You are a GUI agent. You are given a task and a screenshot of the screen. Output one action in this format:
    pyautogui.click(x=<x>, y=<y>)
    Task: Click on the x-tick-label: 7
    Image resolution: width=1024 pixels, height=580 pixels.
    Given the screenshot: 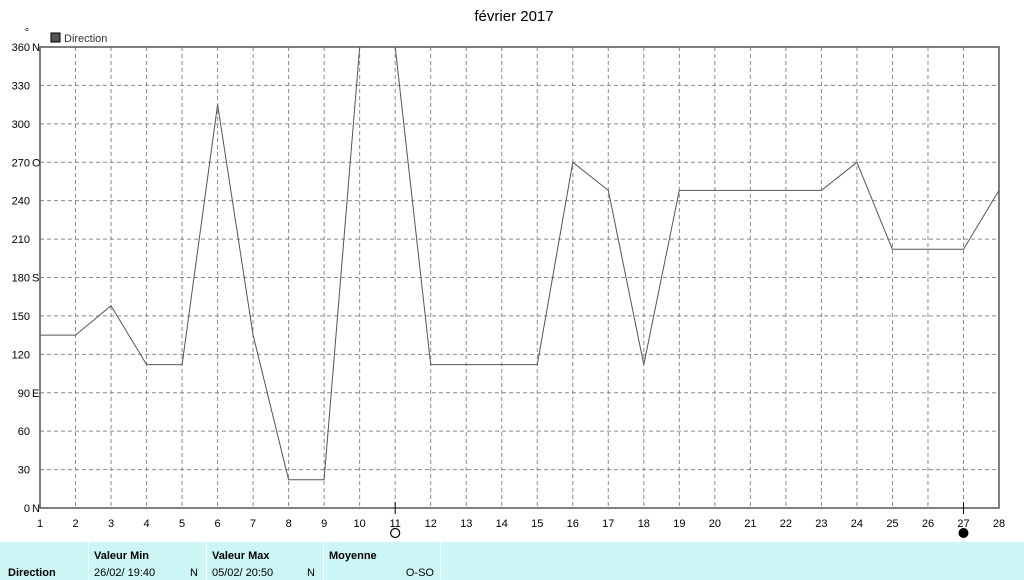 What is the action you would take?
    pyautogui.click(x=253, y=524)
    